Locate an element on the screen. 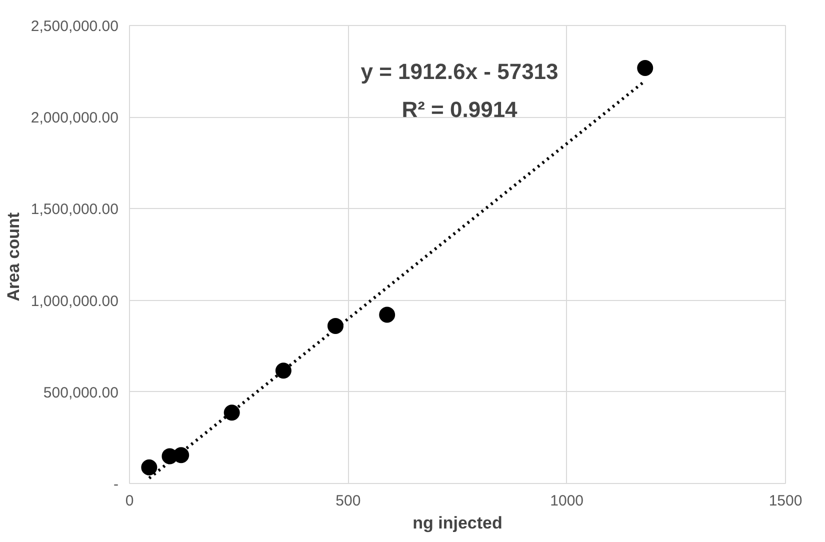 The height and width of the screenshot is (542, 825). y-tick-label: 1,500,000.00 is located at coordinates (74, 209).